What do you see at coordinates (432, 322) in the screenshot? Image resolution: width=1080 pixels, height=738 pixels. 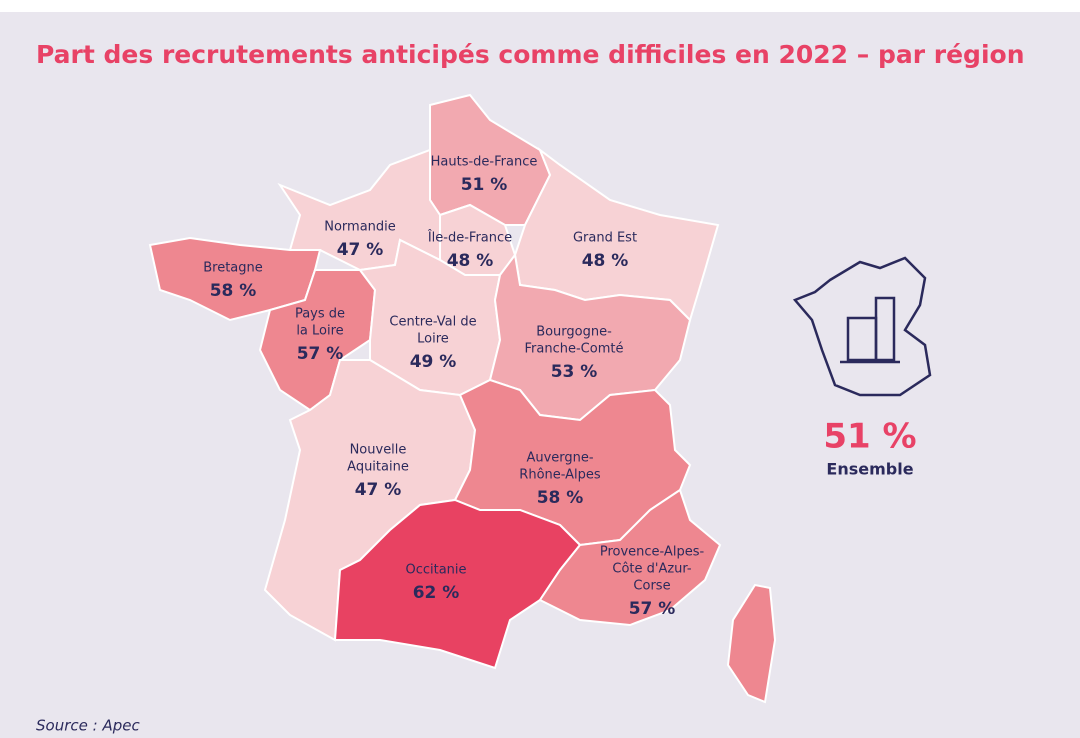 I see `region-name: Centre-Val de` at bounding box center [432, 322].